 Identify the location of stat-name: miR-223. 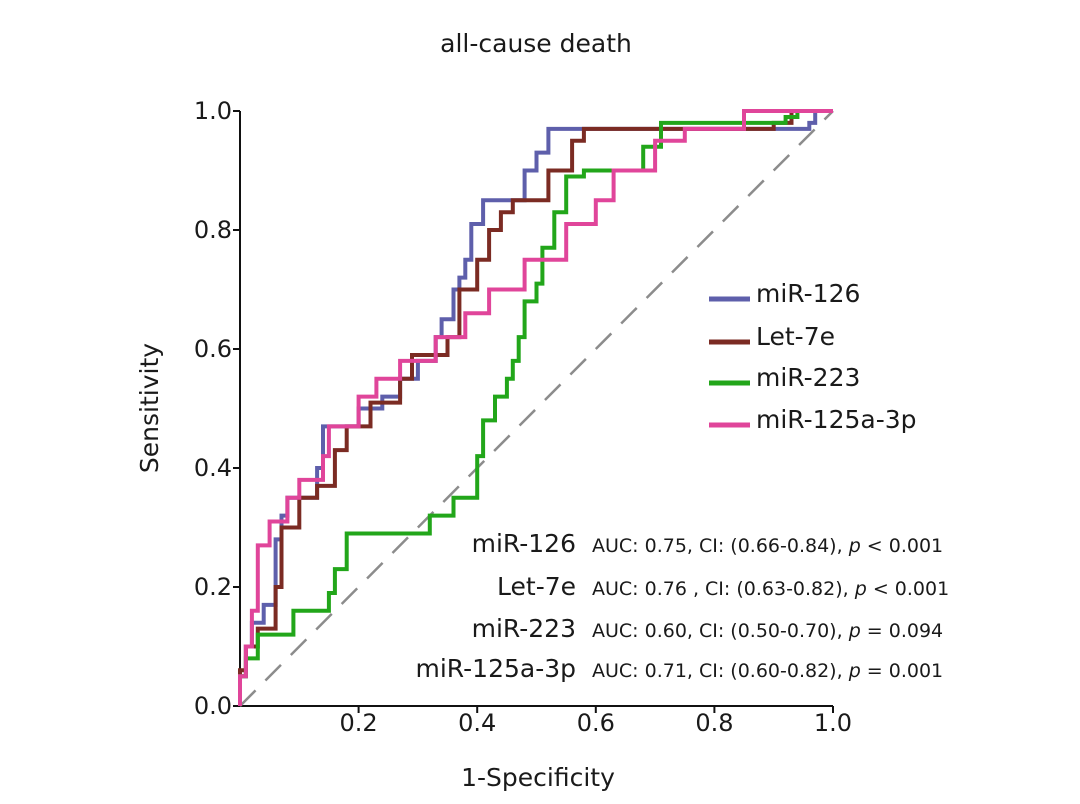
(524, 628).